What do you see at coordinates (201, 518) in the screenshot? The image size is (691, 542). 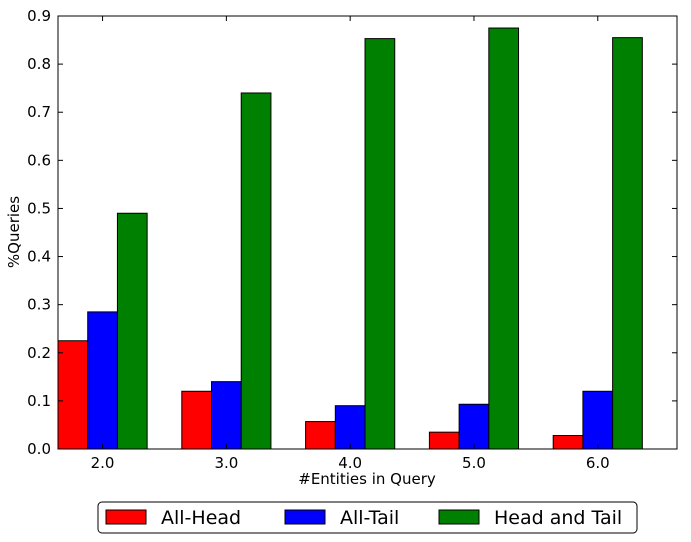 I see `legend-label: All-Head` at bounding box center [201, 518].